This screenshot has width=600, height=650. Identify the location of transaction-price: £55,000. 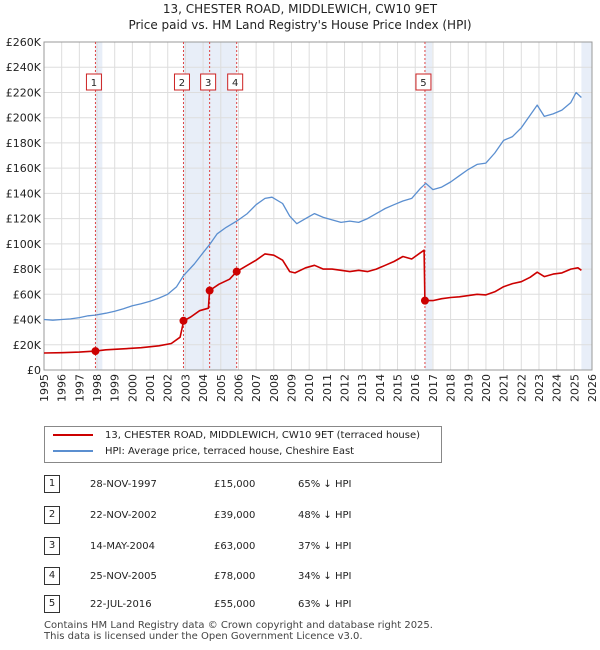
(235, 604).